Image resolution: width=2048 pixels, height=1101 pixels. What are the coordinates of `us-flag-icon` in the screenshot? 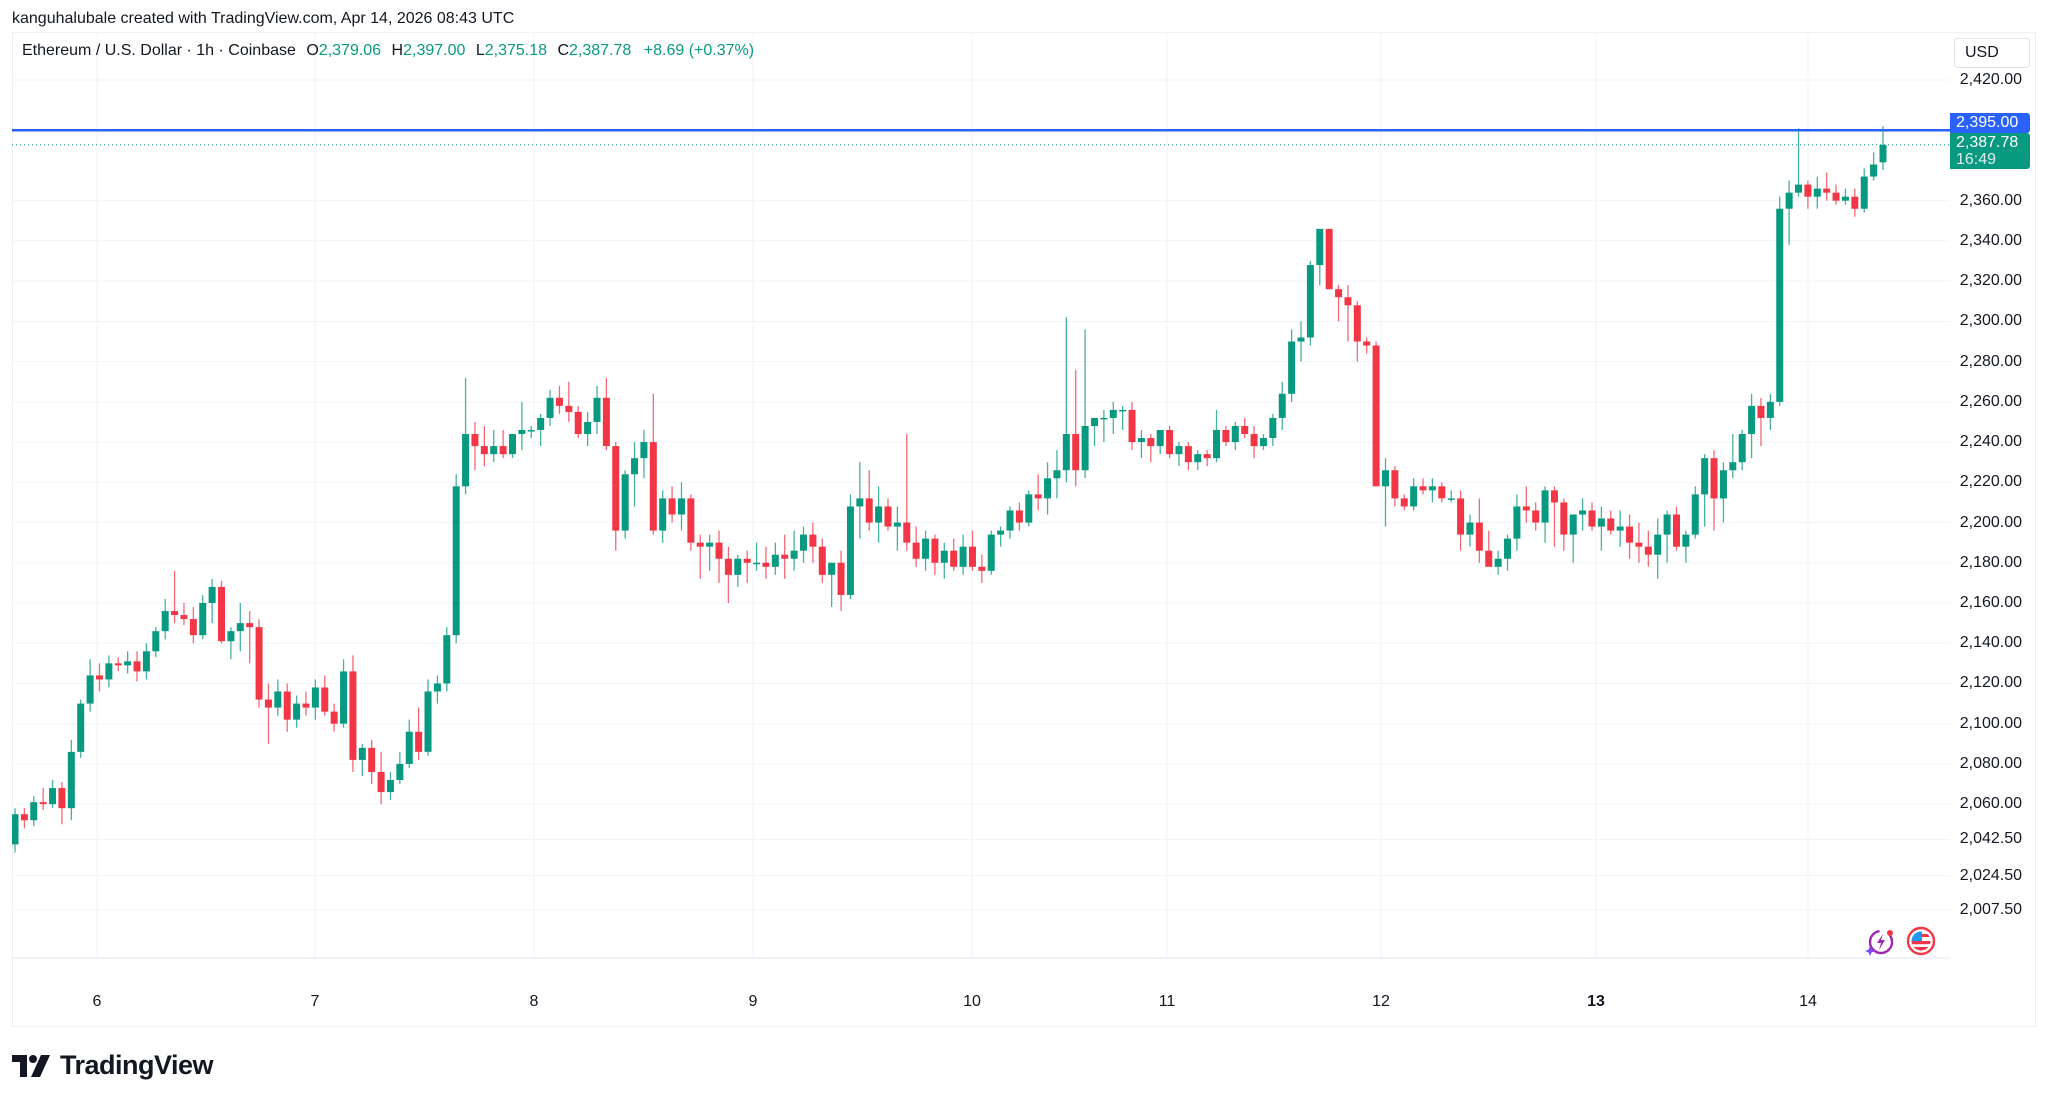 It's located at (1921, 944).